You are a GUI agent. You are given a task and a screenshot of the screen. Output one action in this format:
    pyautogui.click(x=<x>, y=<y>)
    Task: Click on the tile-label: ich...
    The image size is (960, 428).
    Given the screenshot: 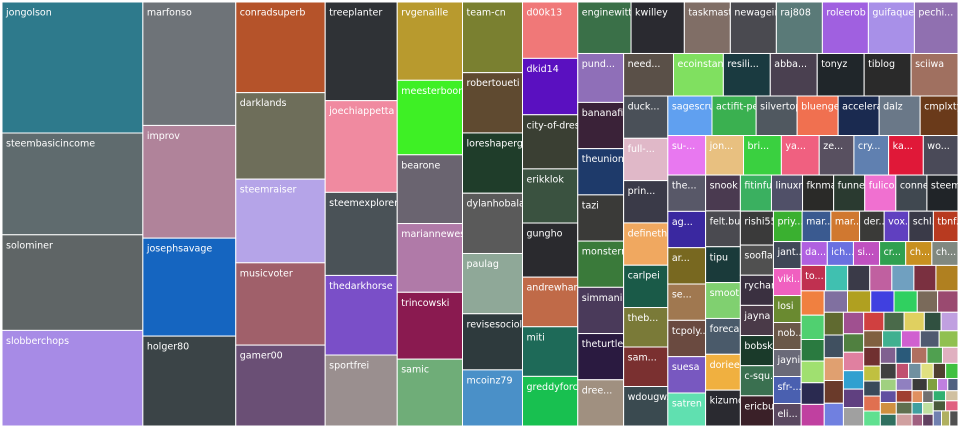 What is the action you would take?
    pyautogui.click(x=842, y=252)
    